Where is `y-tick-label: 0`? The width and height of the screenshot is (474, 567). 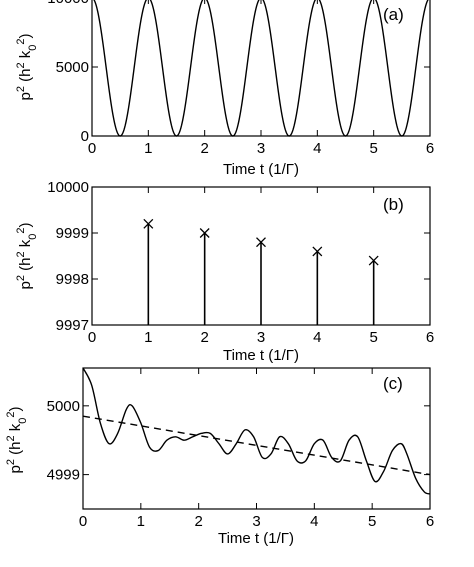
y-tick-label: 0 is located at coordinates (85, 136).